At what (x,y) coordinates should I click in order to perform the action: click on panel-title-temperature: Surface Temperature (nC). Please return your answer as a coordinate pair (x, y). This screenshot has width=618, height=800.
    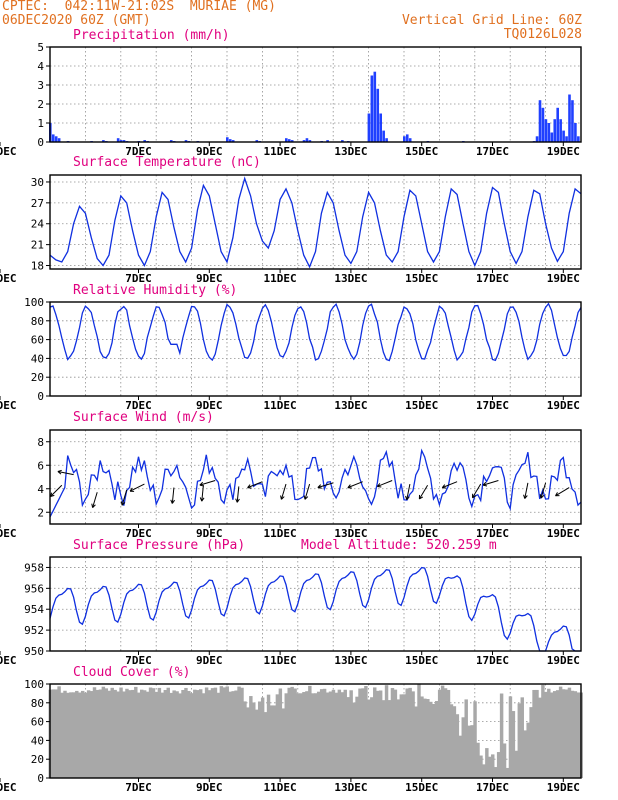
    Looking at the image, I should click on (167, 162).